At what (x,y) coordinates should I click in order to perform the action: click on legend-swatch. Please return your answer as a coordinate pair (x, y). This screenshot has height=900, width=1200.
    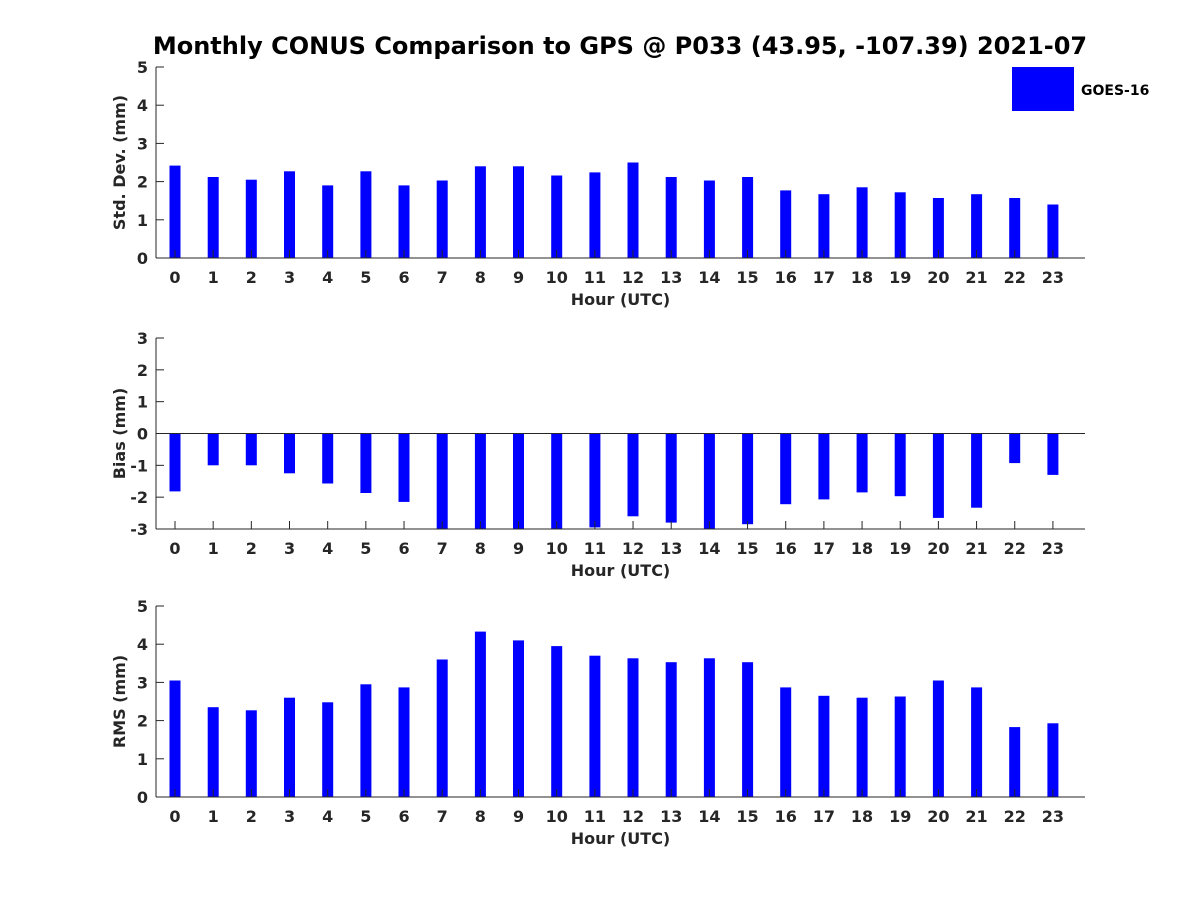
    Looking at the image, I should click on (1043, 89).